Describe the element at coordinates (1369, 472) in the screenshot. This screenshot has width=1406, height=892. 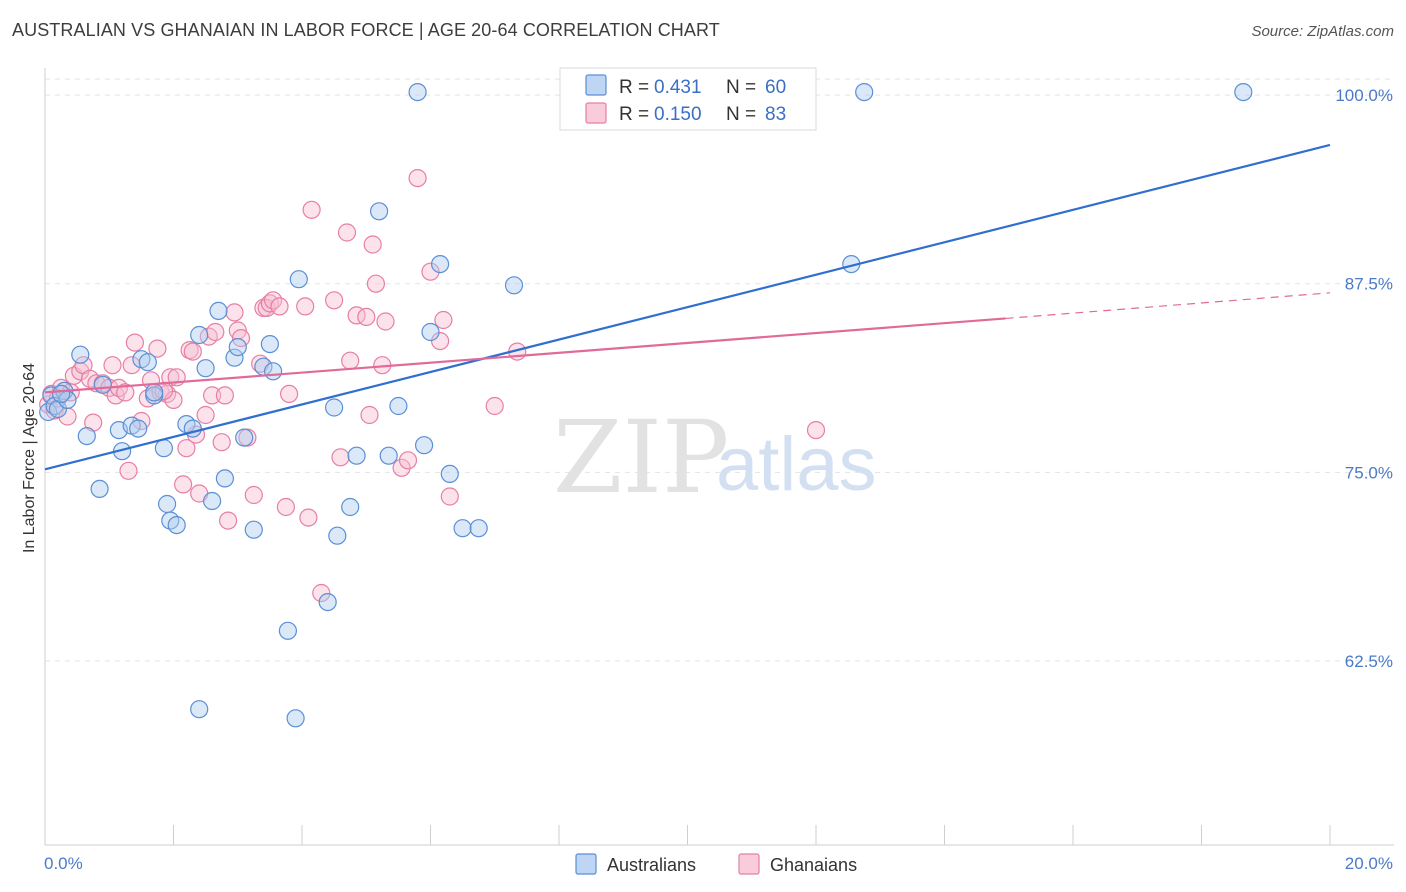
I see `y-tick-label-1: 75.0%` at that location.